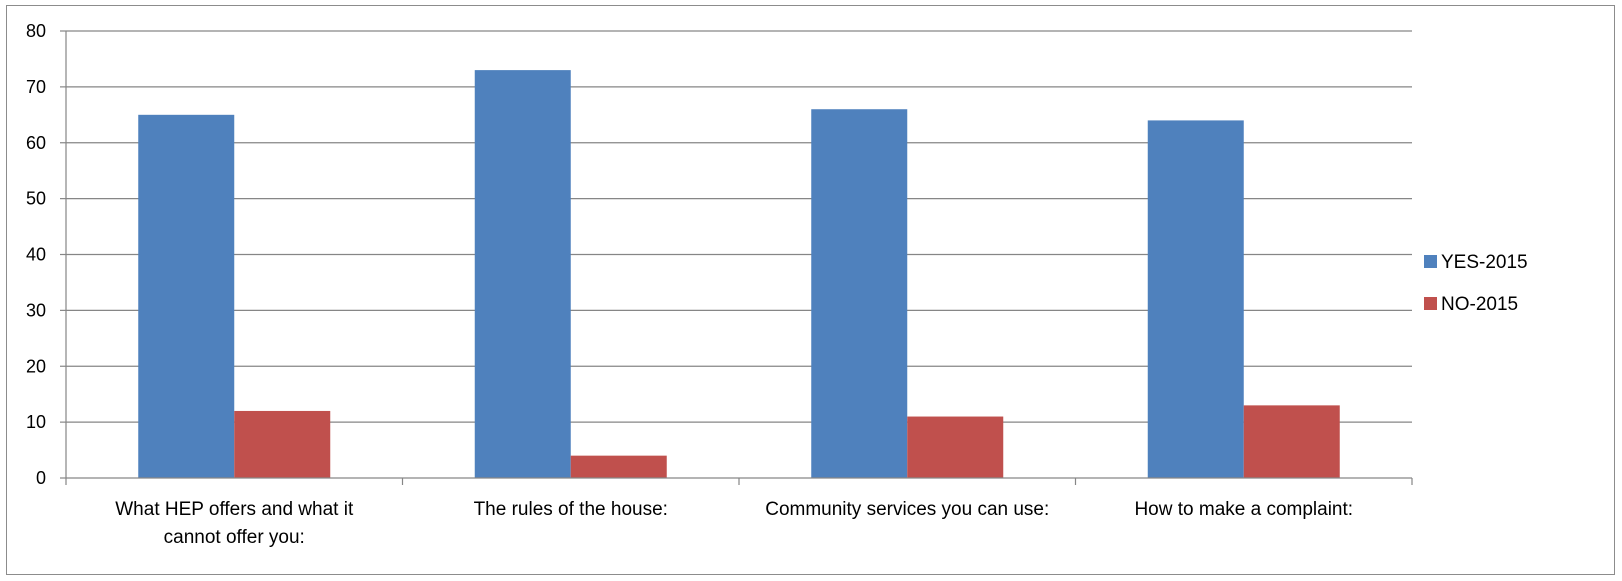 This screenshot has height=581, width=1622. I want to click on legend-label: YES-2015, so click(1484, 262).